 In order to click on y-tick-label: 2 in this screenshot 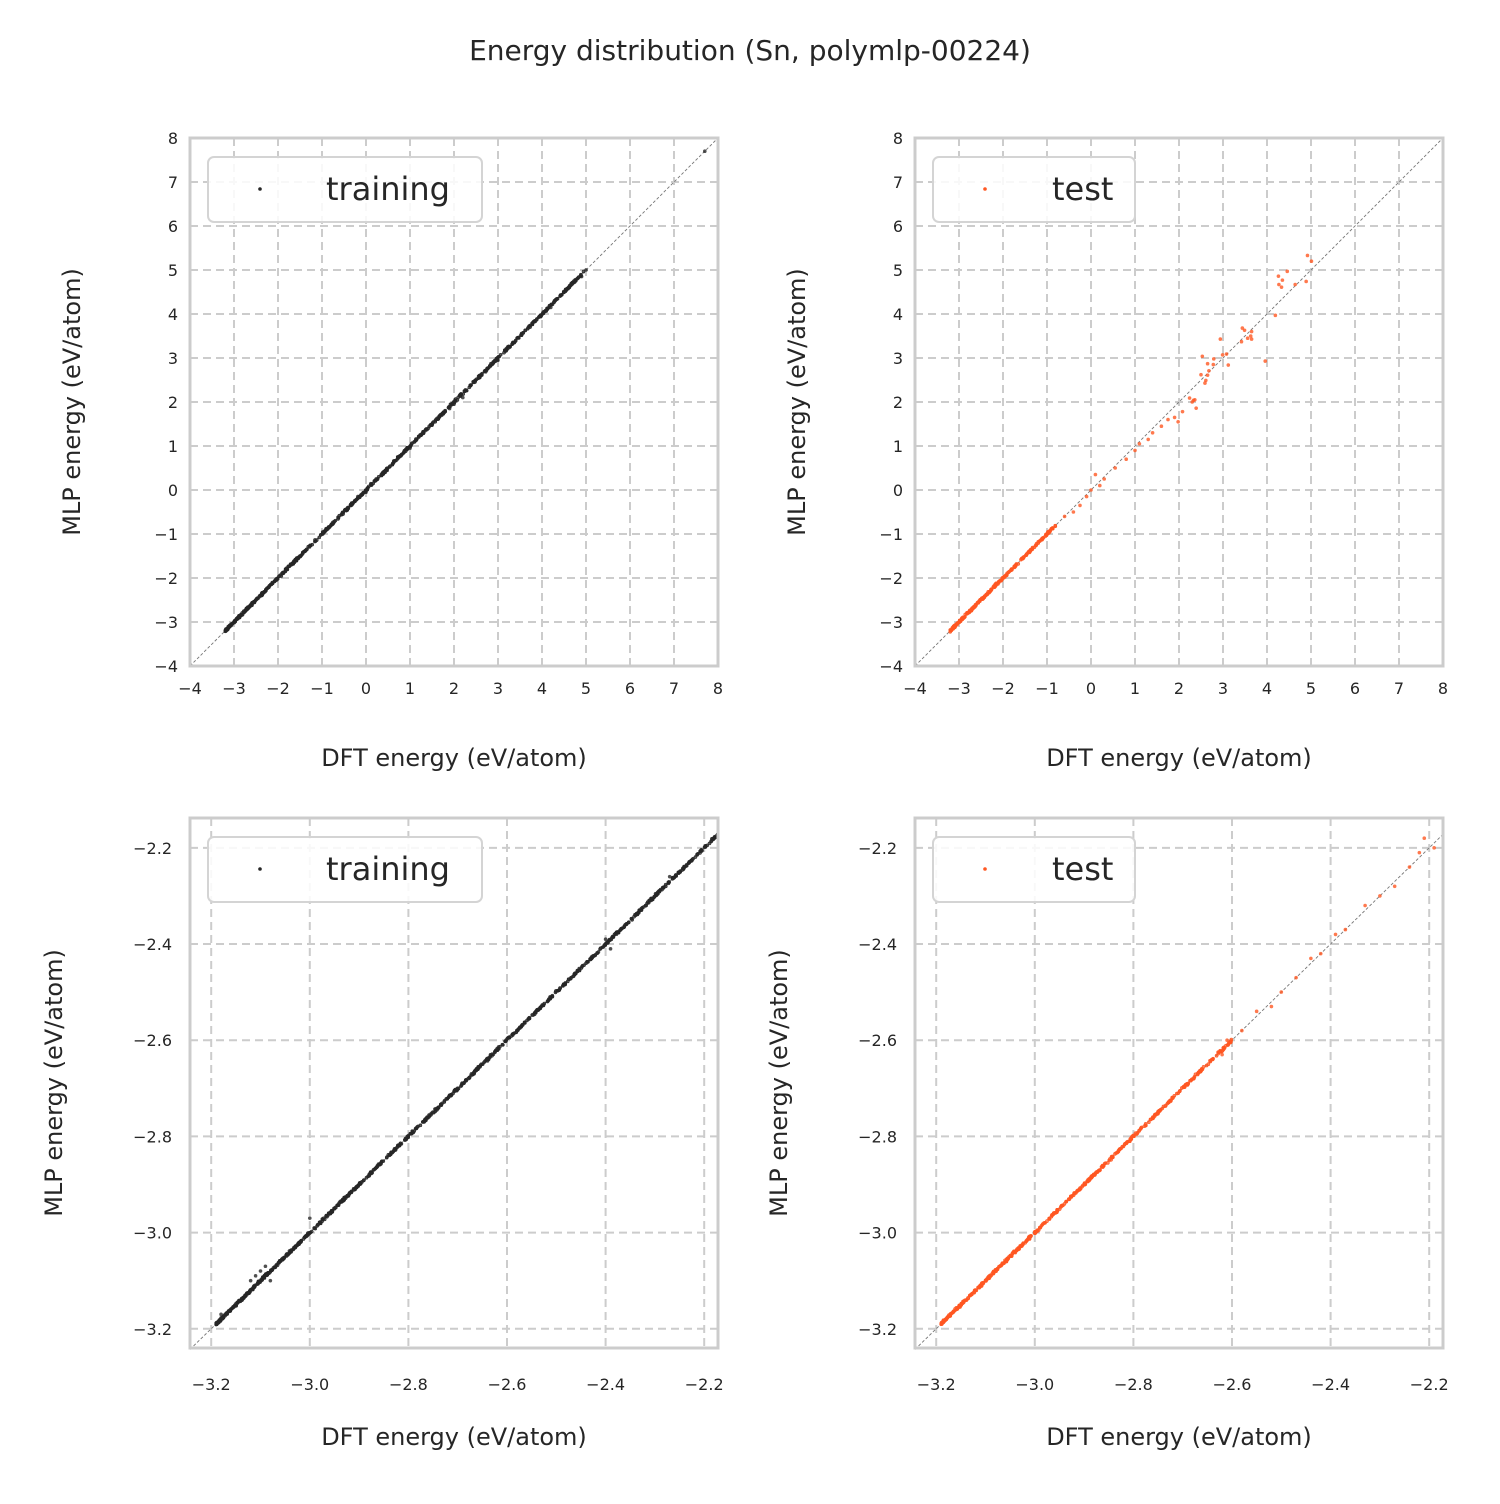, I will do `click(898, 402)`.